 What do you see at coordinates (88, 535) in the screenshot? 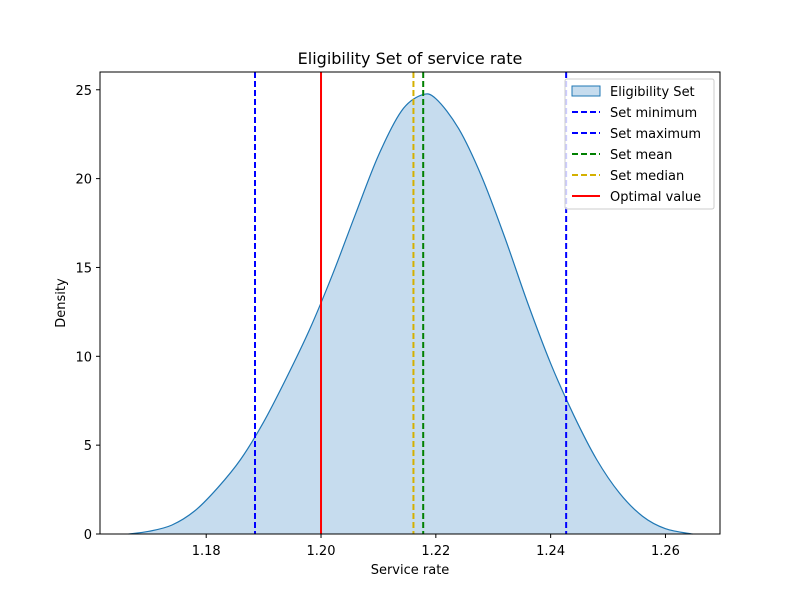
I see `y-tick-label: 0` at bounding box center [88, 535].